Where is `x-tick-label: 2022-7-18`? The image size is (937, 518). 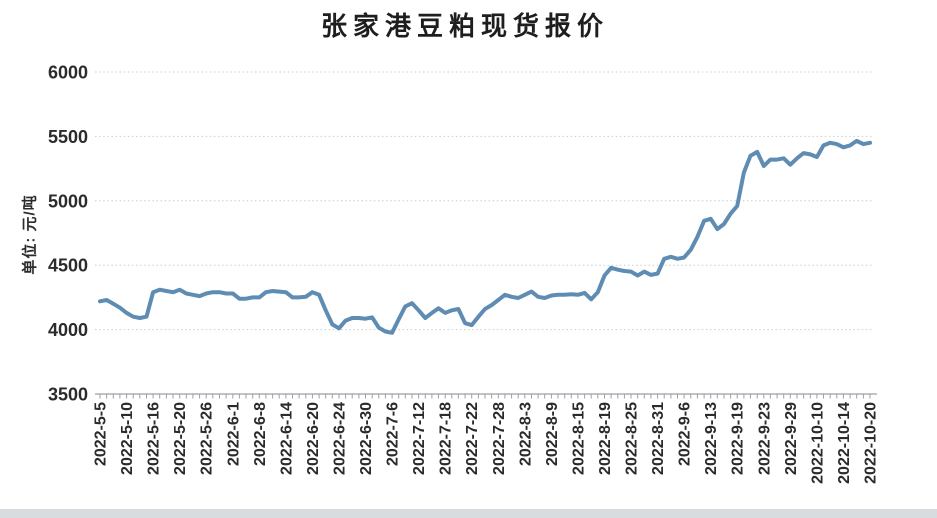 x-tick-label: 2022-7-18 is located at coordinates (446, 438).